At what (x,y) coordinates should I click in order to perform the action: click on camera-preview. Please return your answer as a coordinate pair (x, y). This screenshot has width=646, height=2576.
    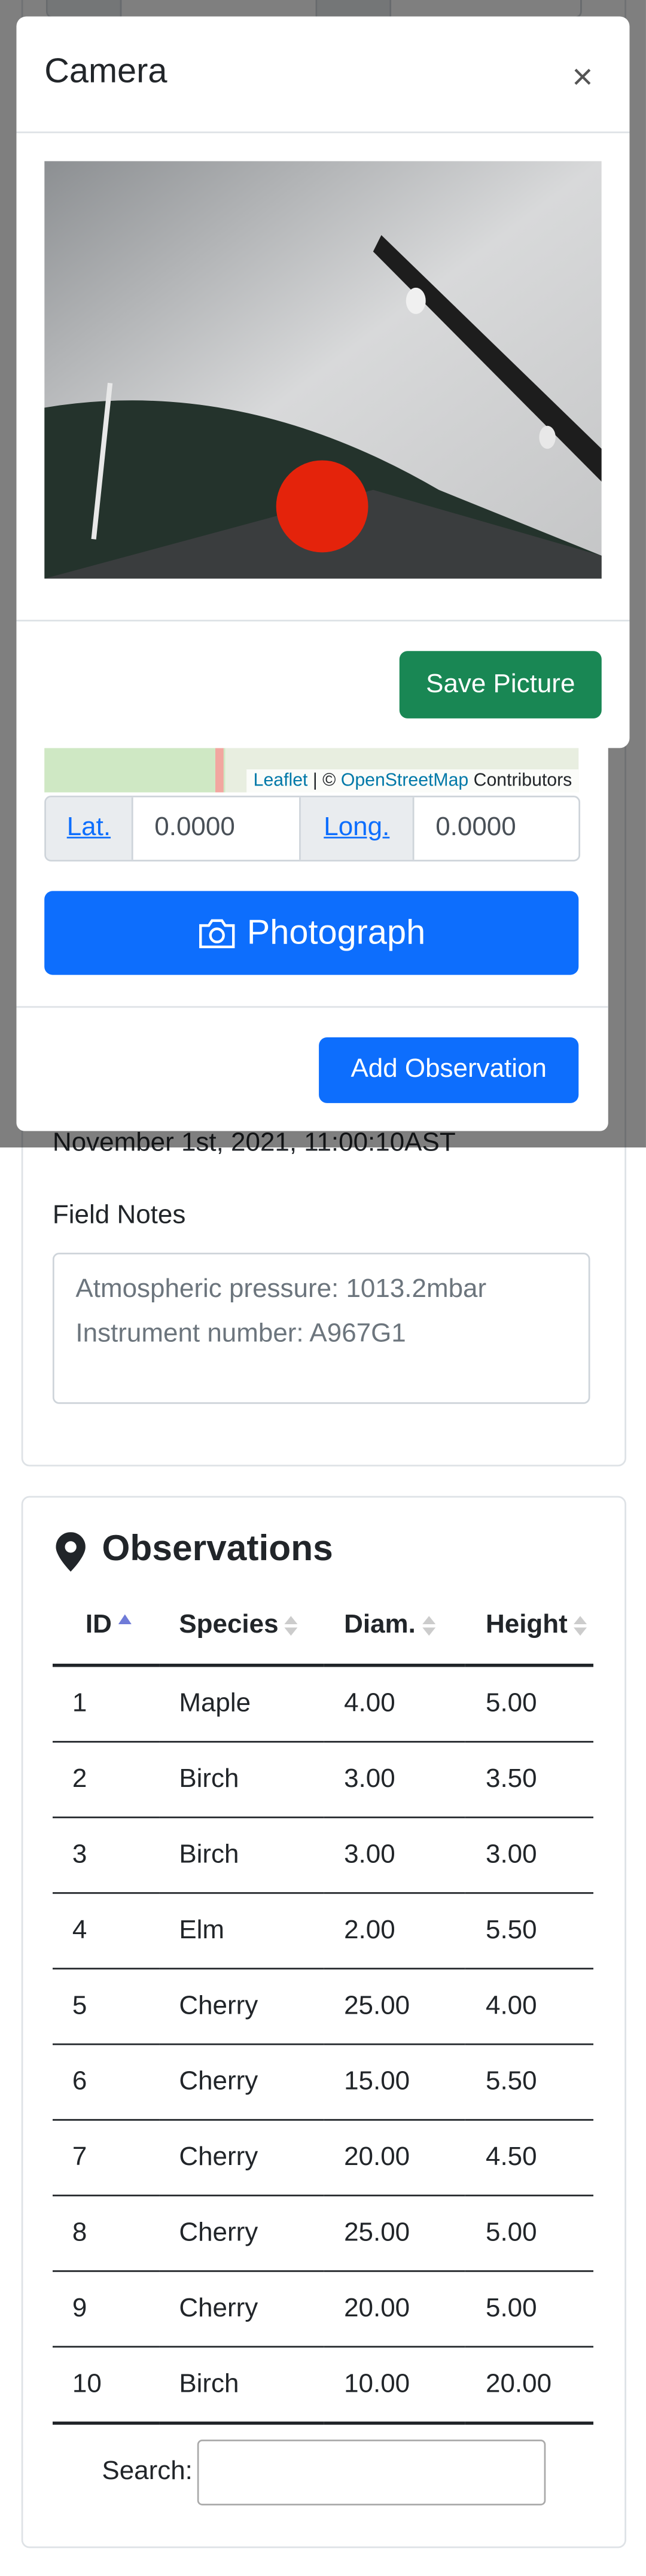
    Looking at the image, I should click on (323, 370).